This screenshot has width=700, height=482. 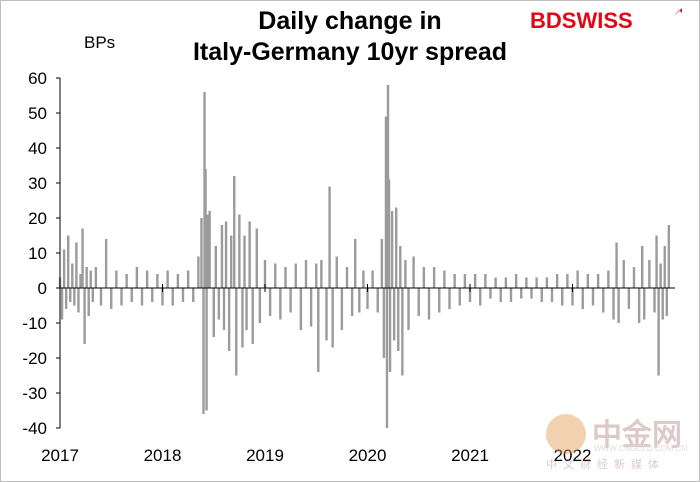 What do you see at coordinates (37, 78) in the screenshot?
I see `y-tick-label-0: 60` at bounding box center [37, 78].